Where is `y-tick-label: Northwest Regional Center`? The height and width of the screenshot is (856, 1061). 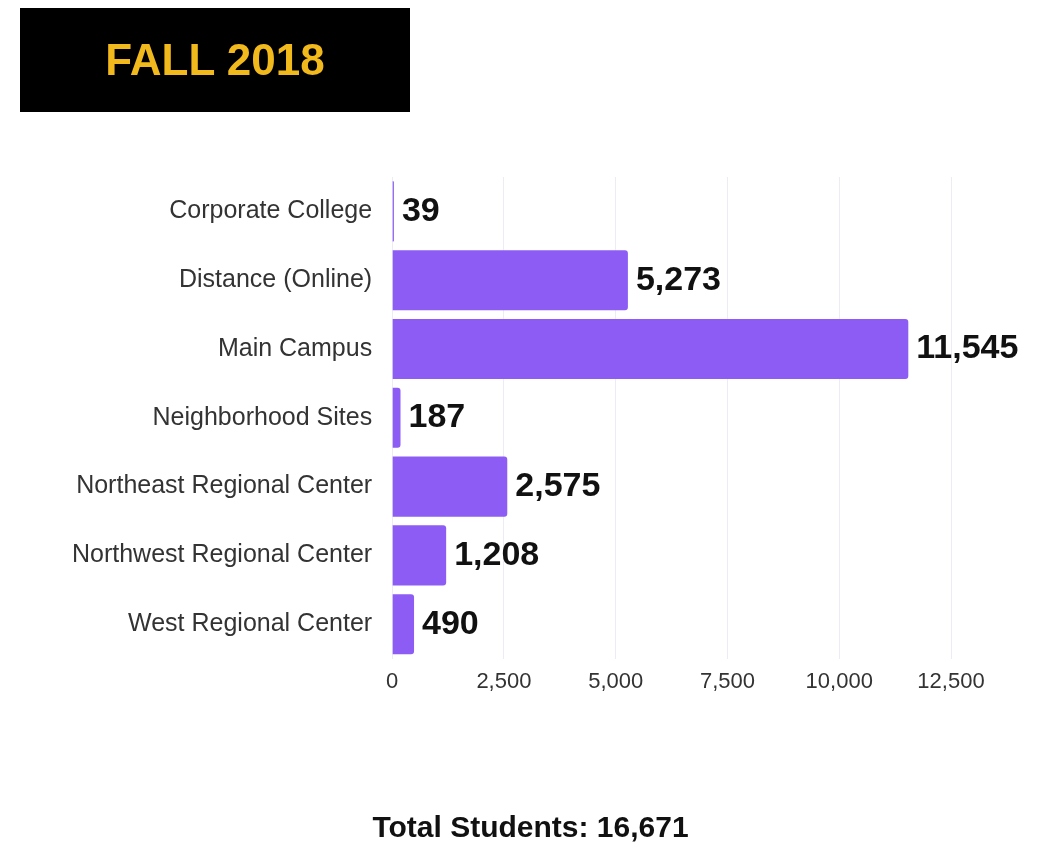 y-tick-label: Northwest Regional Center is located at coordinates (222, 553).